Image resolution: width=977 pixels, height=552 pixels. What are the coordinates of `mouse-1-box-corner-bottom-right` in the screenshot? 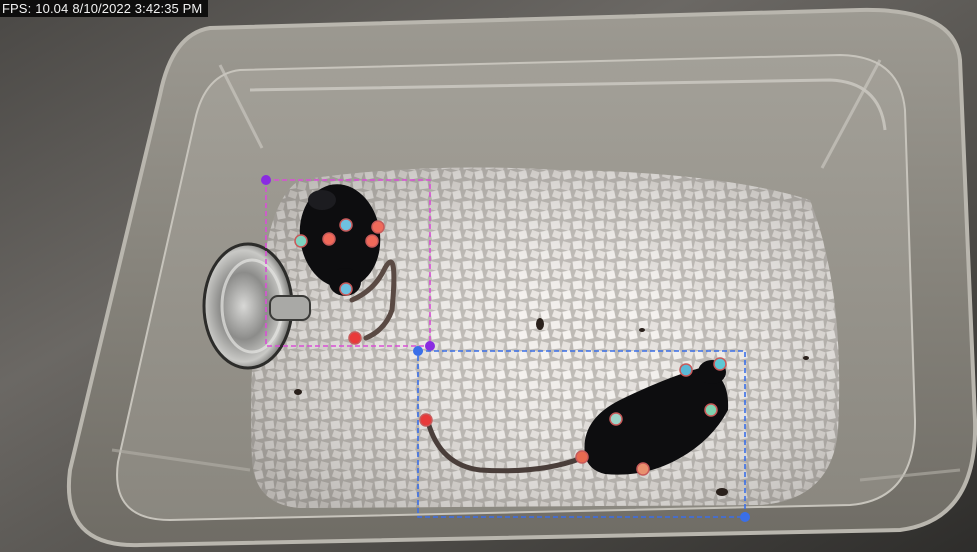 It's located at (430, 346).